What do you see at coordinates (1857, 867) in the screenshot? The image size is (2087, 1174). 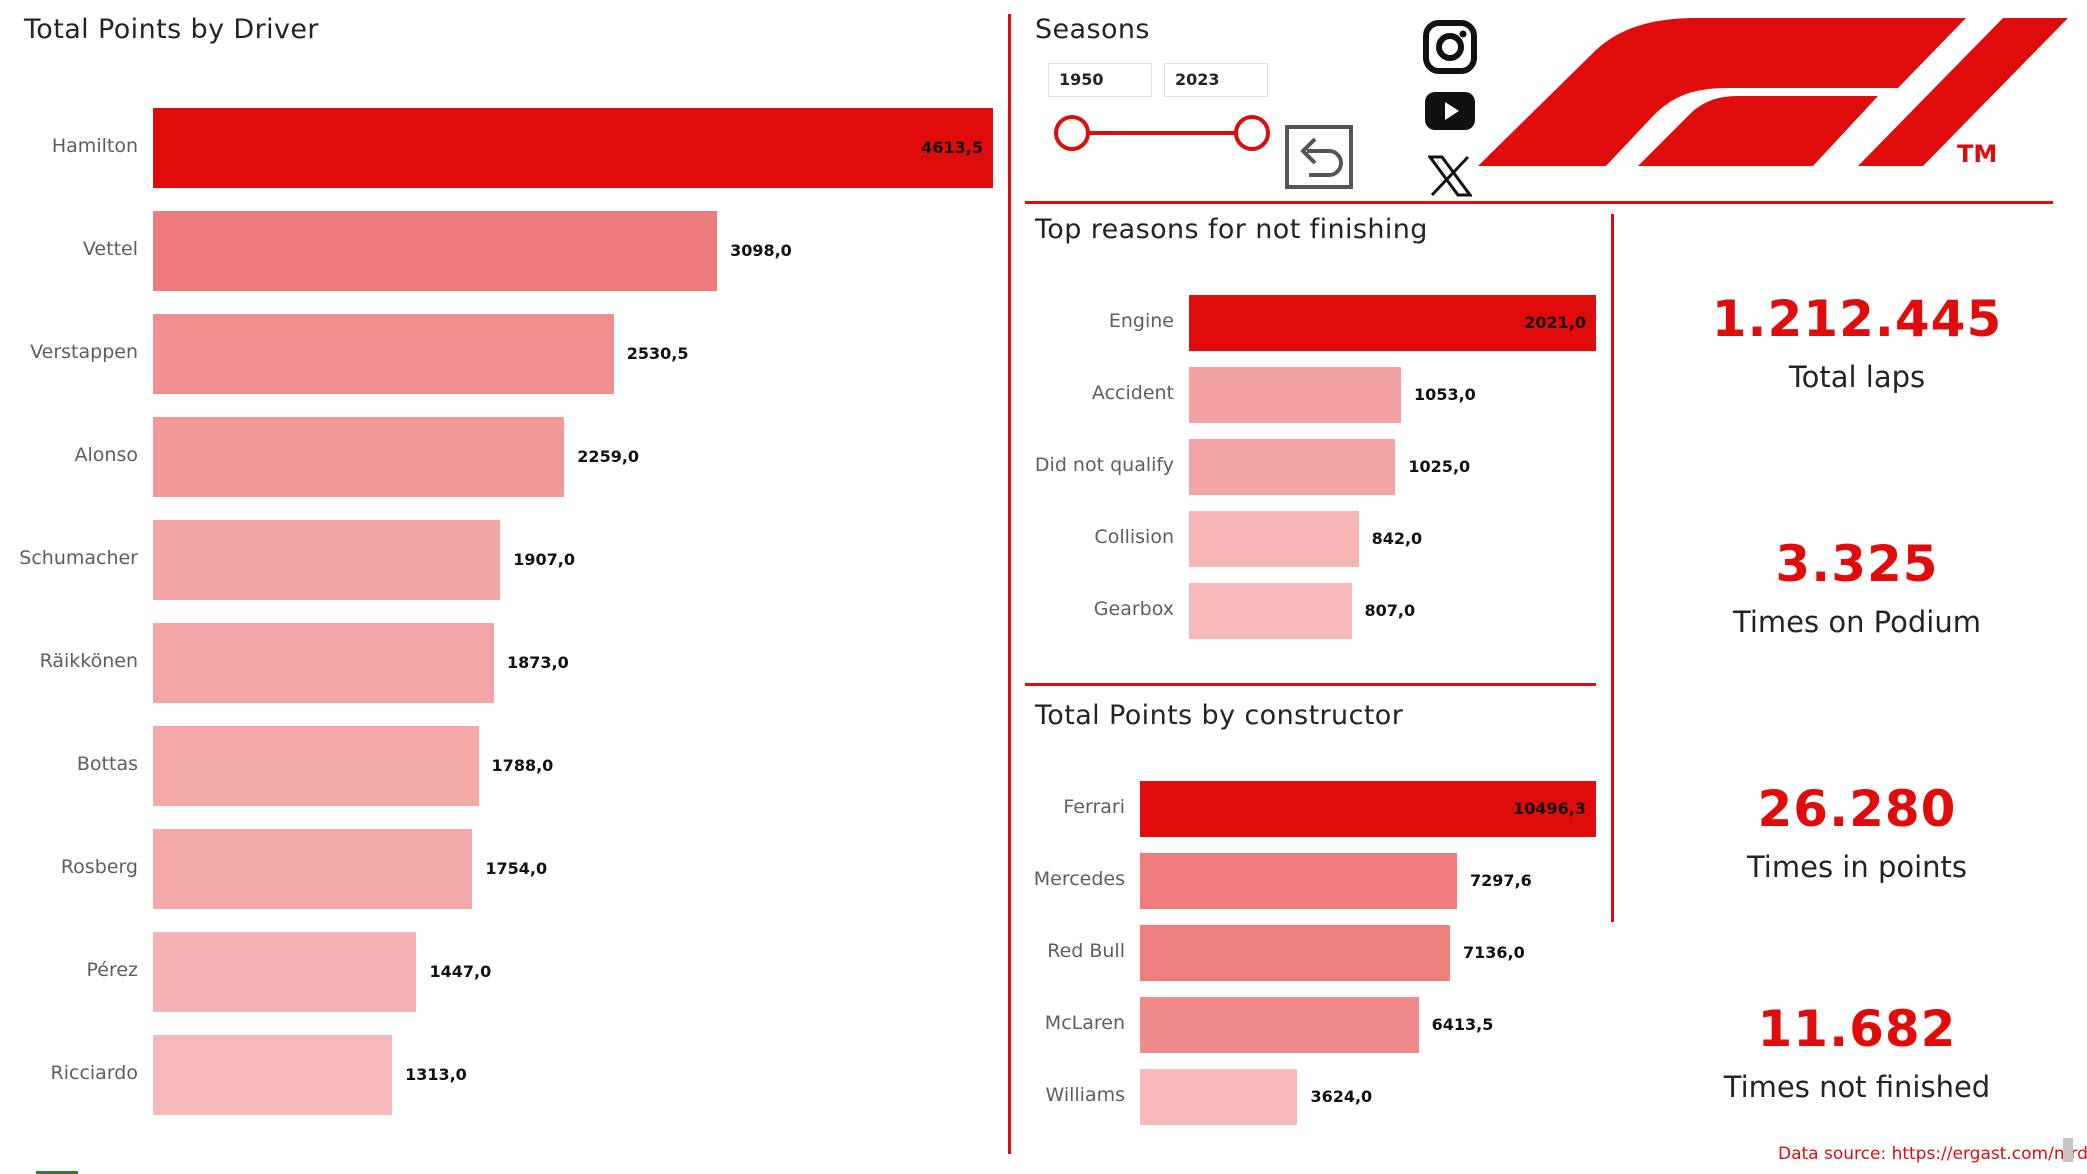 I see `kpi-points-label: Times in points` at bounding box center [1857, 867].